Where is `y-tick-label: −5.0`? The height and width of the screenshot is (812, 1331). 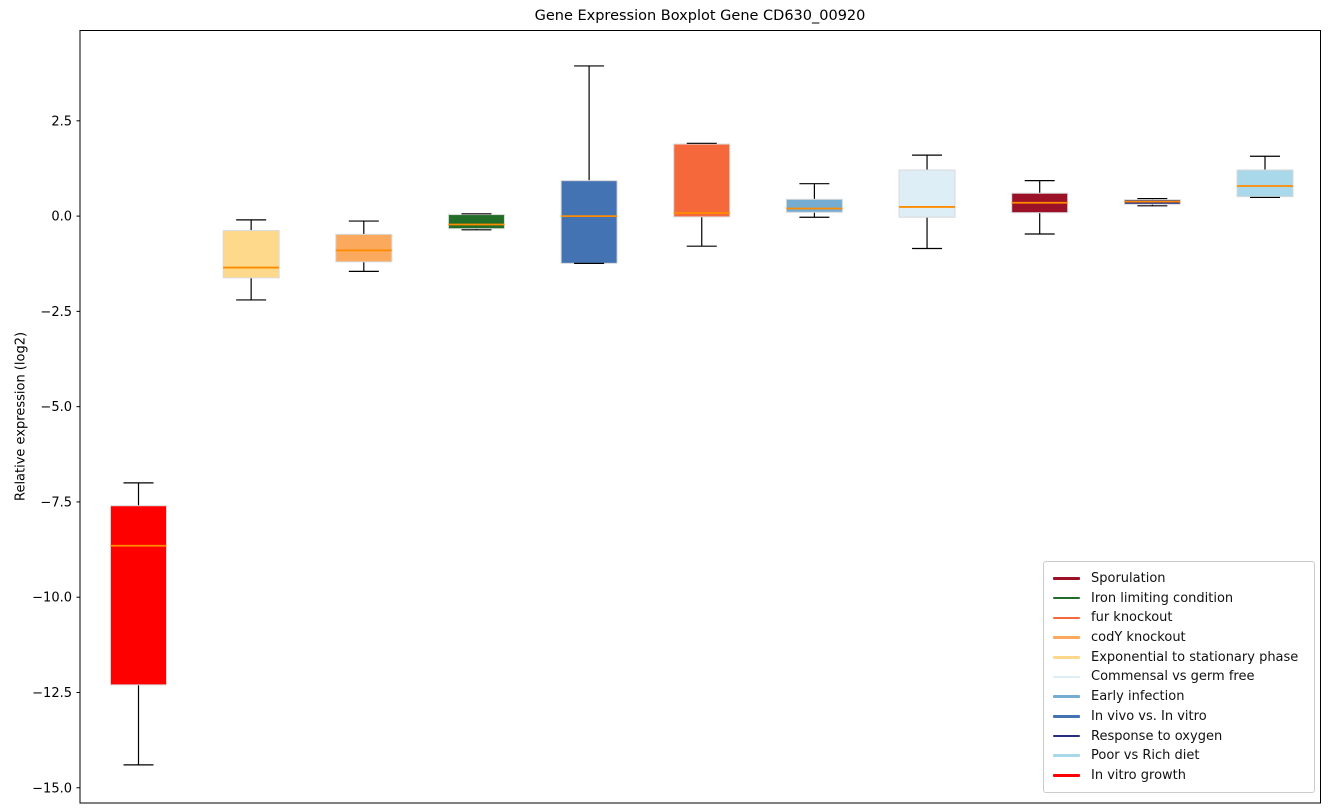
y-tick-label: −5.0 is located at coordinates (56, 407).